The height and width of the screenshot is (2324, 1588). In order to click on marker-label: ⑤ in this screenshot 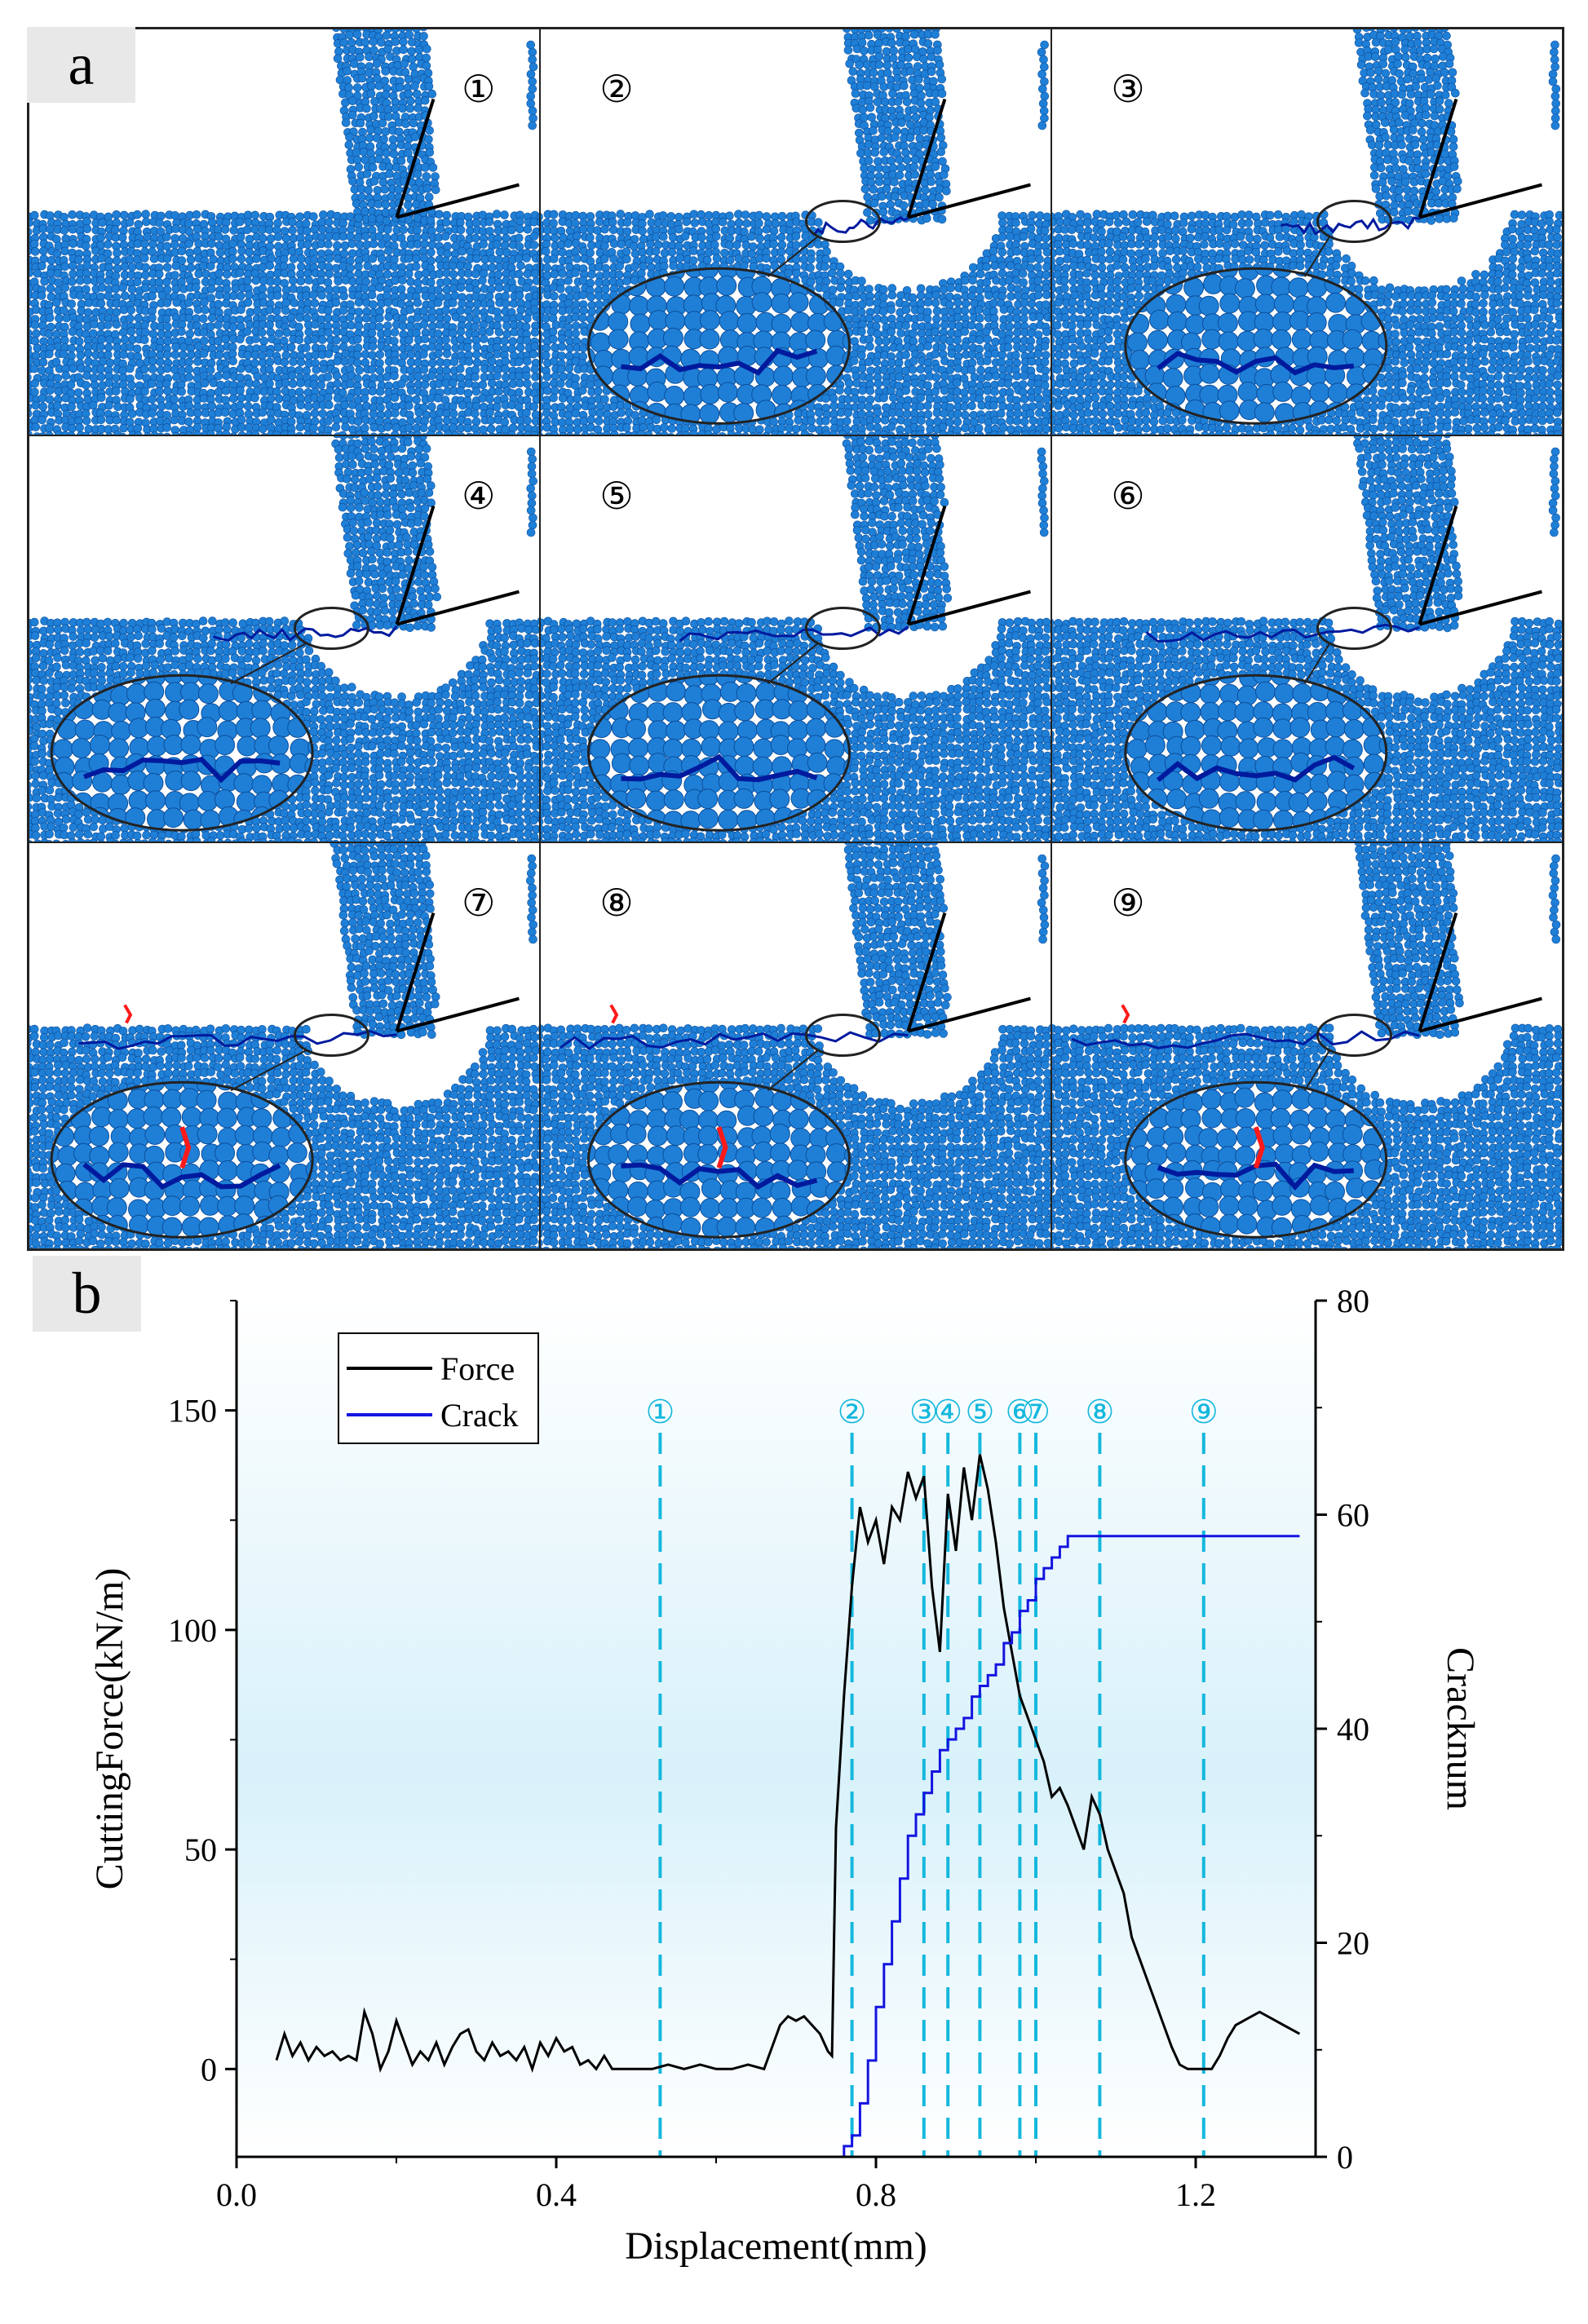, I will do `click(979, 1413)`.